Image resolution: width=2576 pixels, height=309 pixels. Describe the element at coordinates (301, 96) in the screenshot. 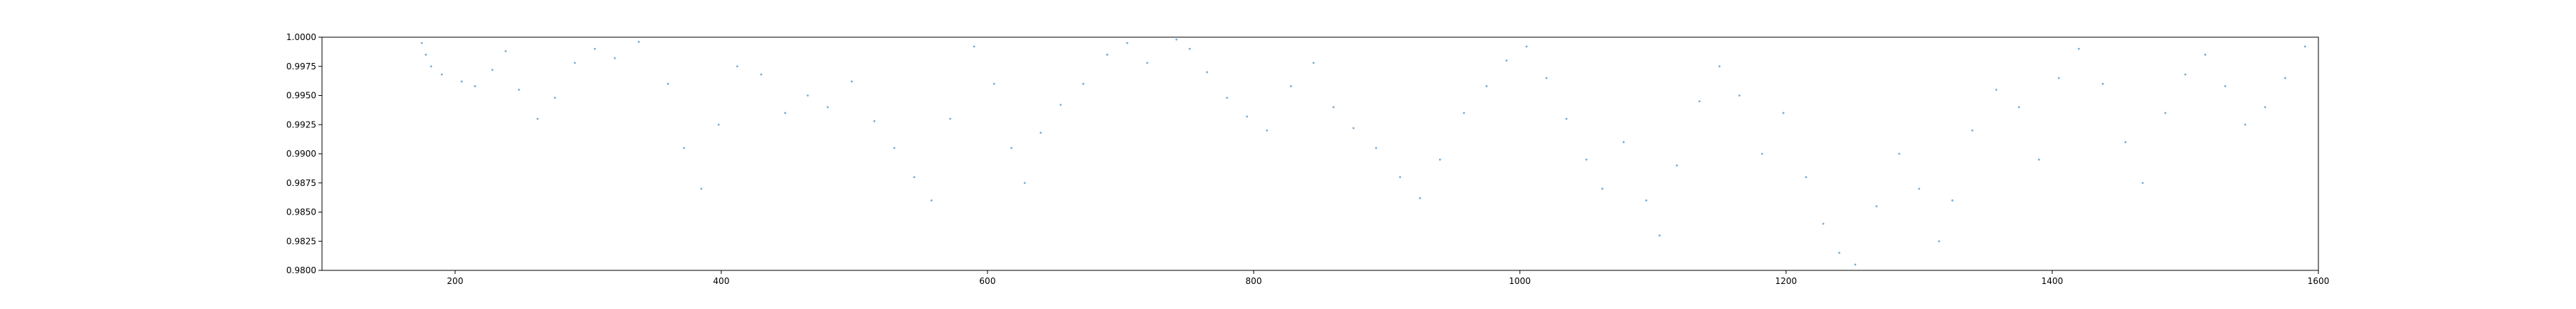

I see `y-tick-label: 0.9950` at that location.